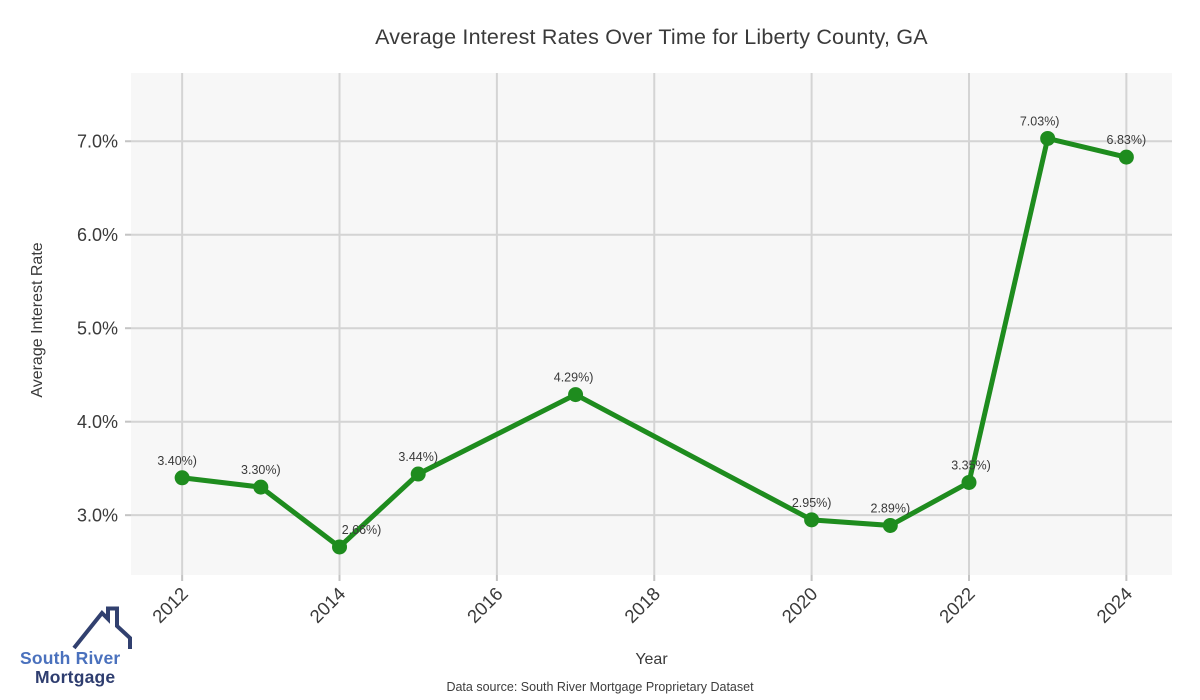 This screenshot has height=700, width=1200. Describe the element at coordinates (261, 487) in the screenshot. I see `data-point-2013` at that location.